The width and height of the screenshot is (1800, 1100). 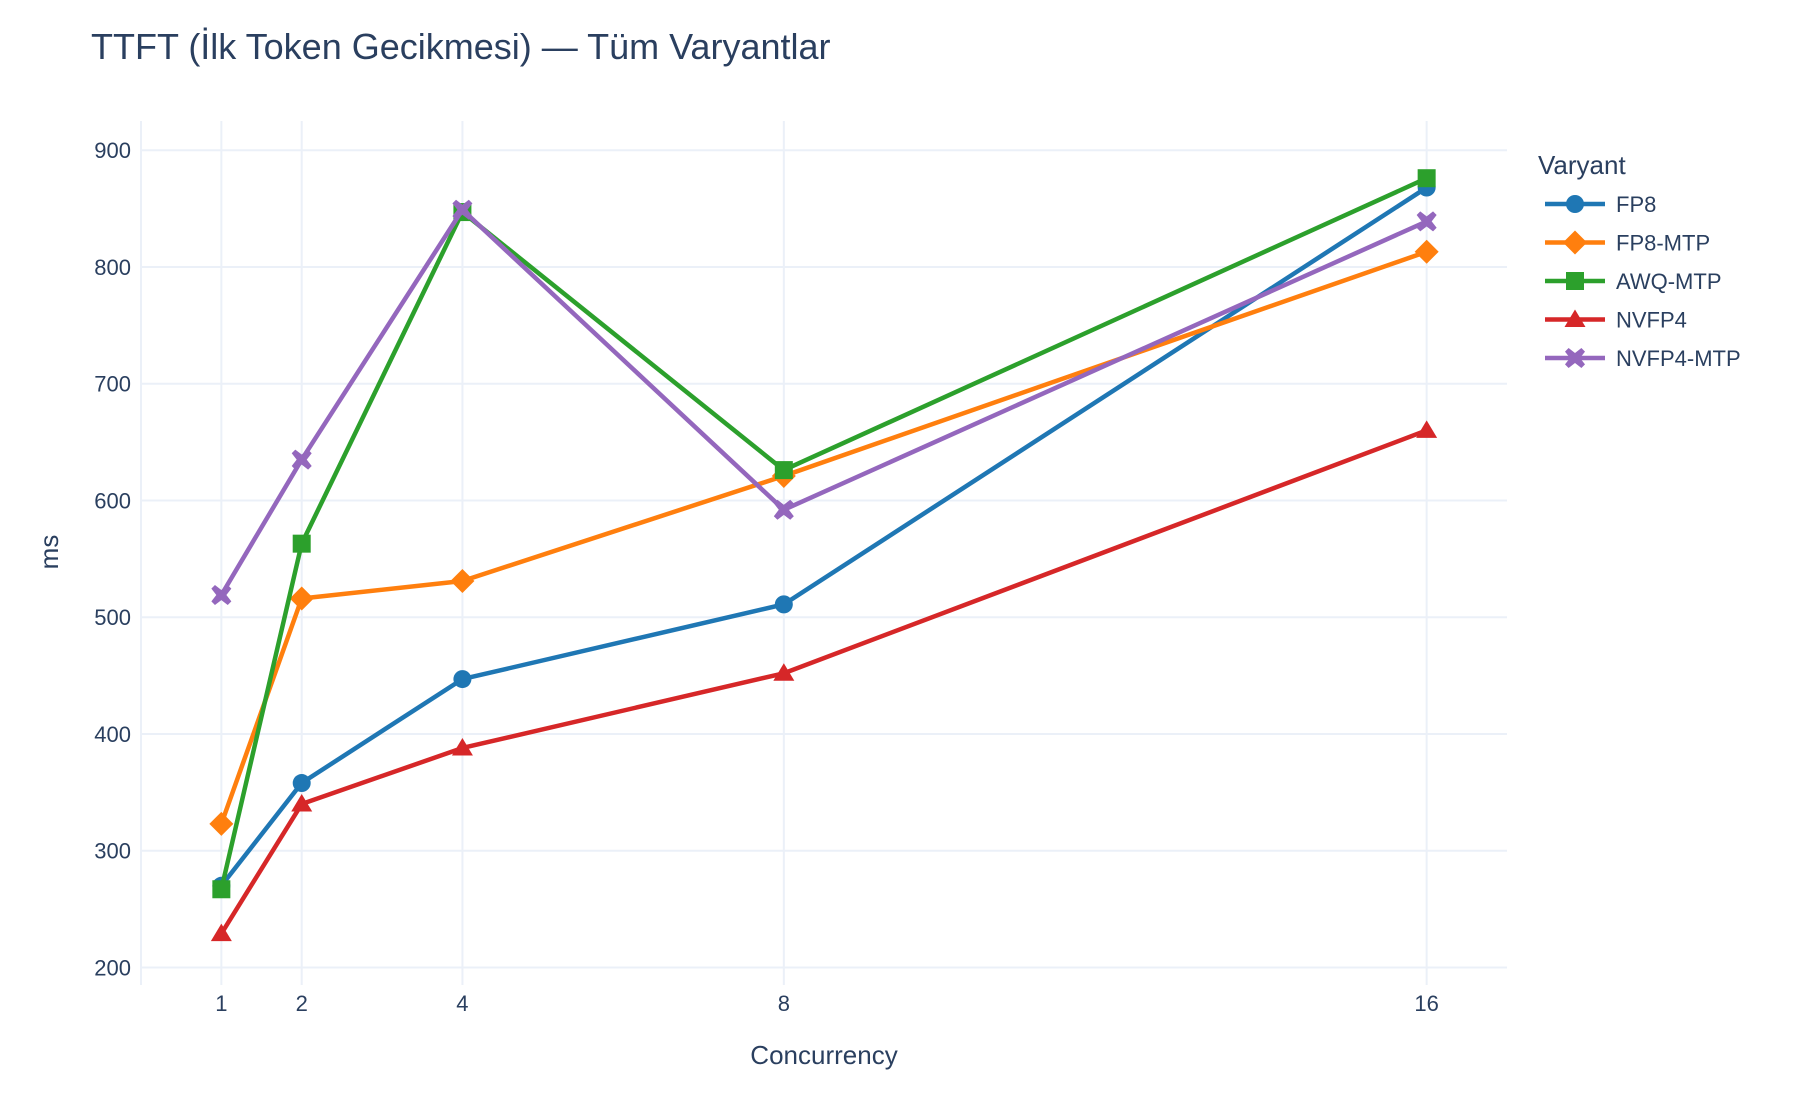 What do you see at coordinates (49, 552) in the screenshot?
I see `y-axis-title: ms` at bounding box center [49, 552].